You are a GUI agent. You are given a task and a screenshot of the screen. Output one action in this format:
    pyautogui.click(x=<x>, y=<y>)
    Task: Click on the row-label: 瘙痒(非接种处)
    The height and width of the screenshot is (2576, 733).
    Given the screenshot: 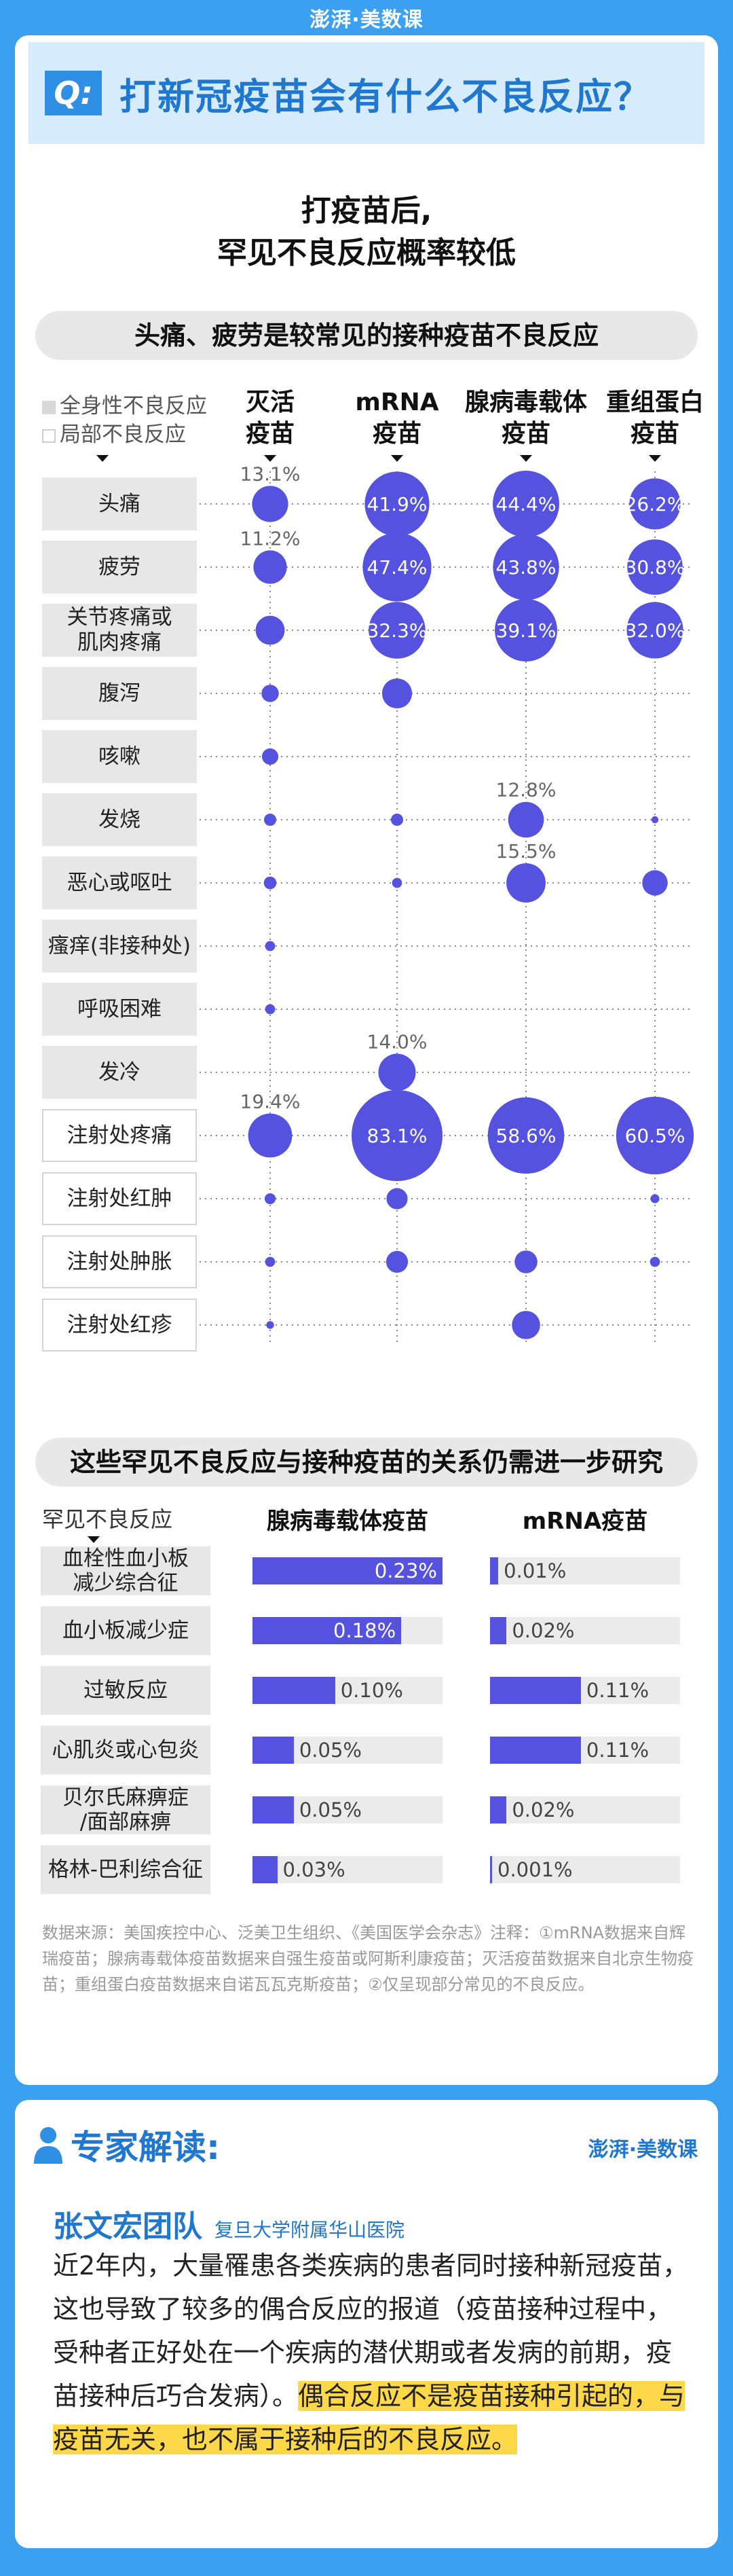 What is the action you would take?
    pyautogui.click(x=119, y=947)
    